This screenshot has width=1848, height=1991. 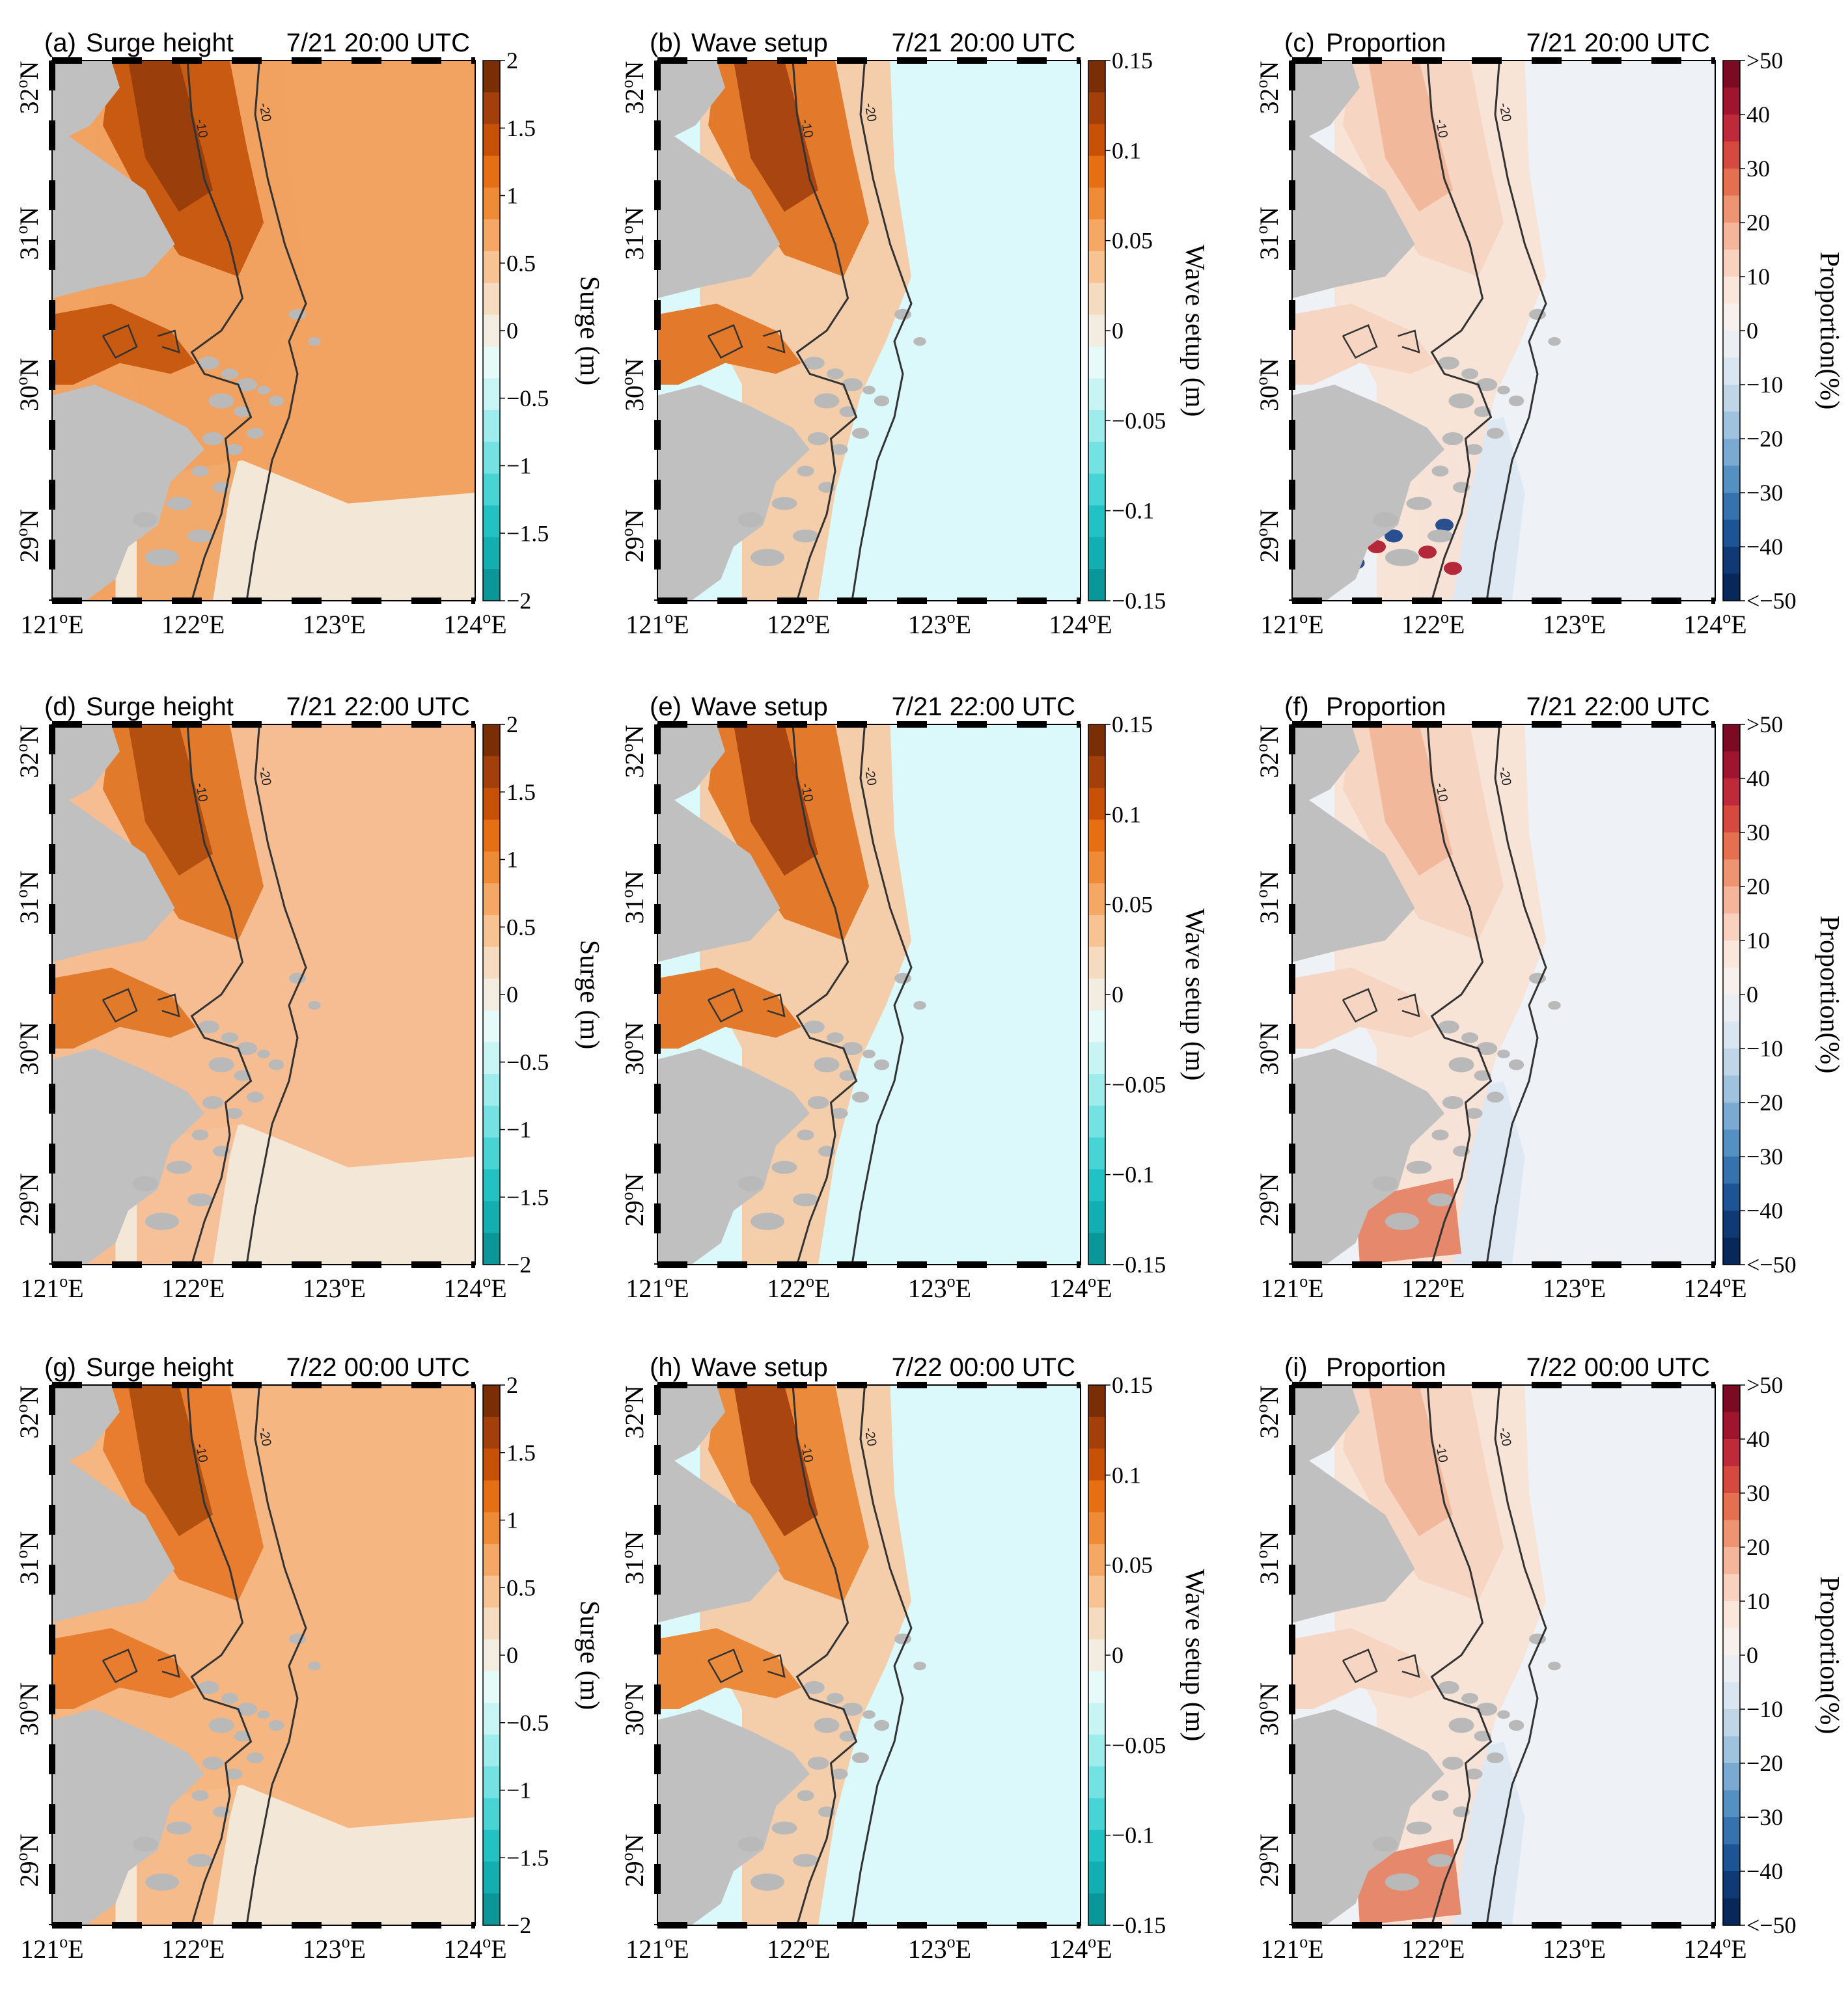 I want to click on lat-tick-label: 31oN, so click(x=28, y=233).